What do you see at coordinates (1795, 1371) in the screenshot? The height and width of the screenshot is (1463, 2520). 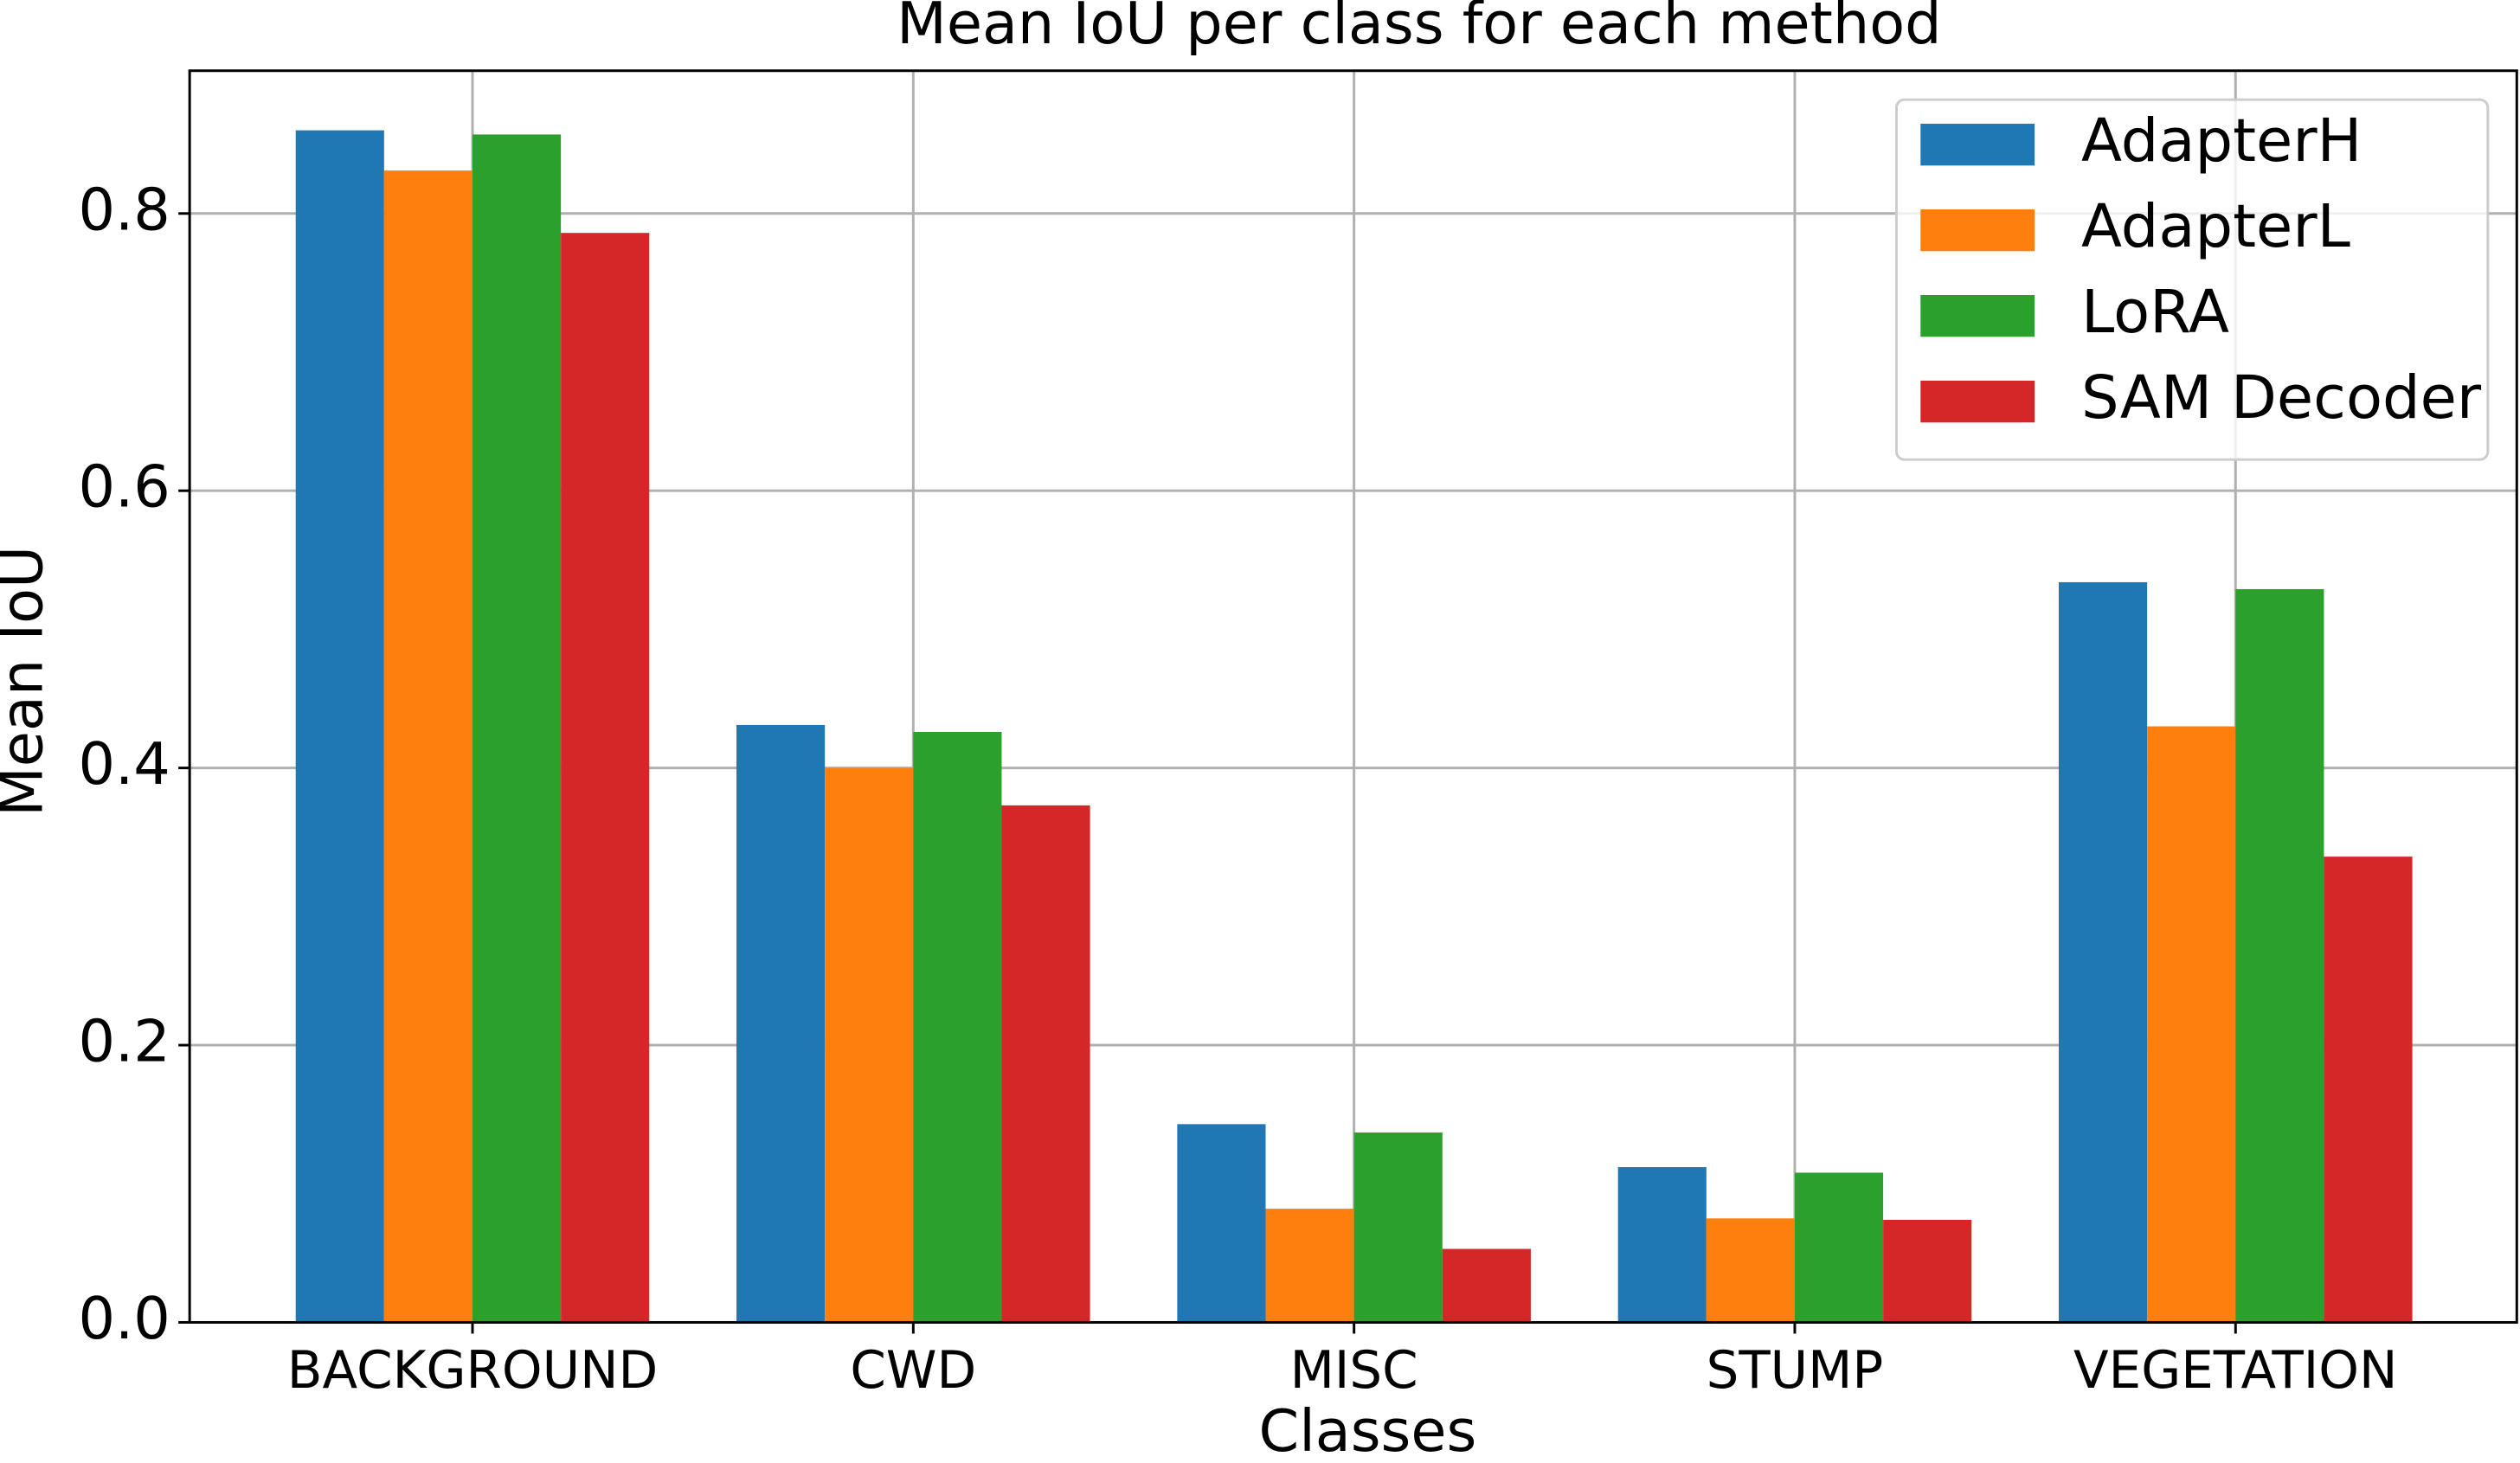 I see `x-tick-label: STUMP` at bounding box center [1795, 1371].